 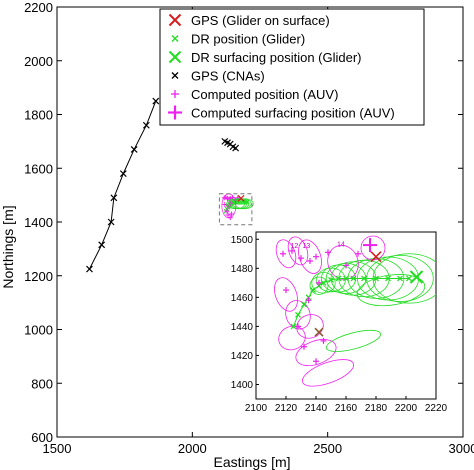 What do you see at coordinates (38, 61) in the screenshot?
I see `y-tick-label: 2000` at bounding box center [38, 61].